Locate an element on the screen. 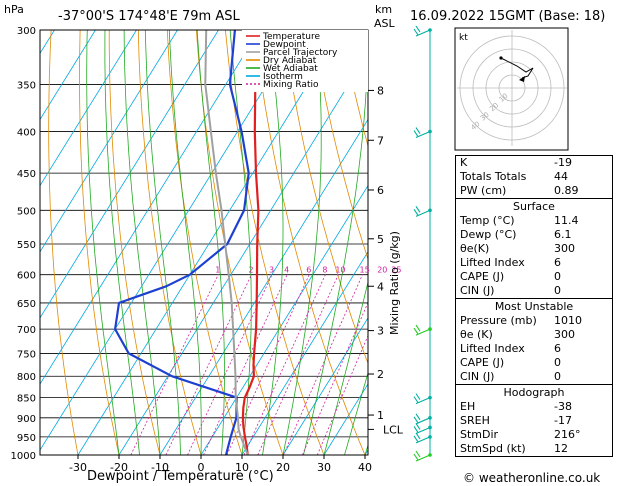 The height and width of the screenshot is (486, 629). pressure-tick-400: 400 is located at coordinates (26, 133).